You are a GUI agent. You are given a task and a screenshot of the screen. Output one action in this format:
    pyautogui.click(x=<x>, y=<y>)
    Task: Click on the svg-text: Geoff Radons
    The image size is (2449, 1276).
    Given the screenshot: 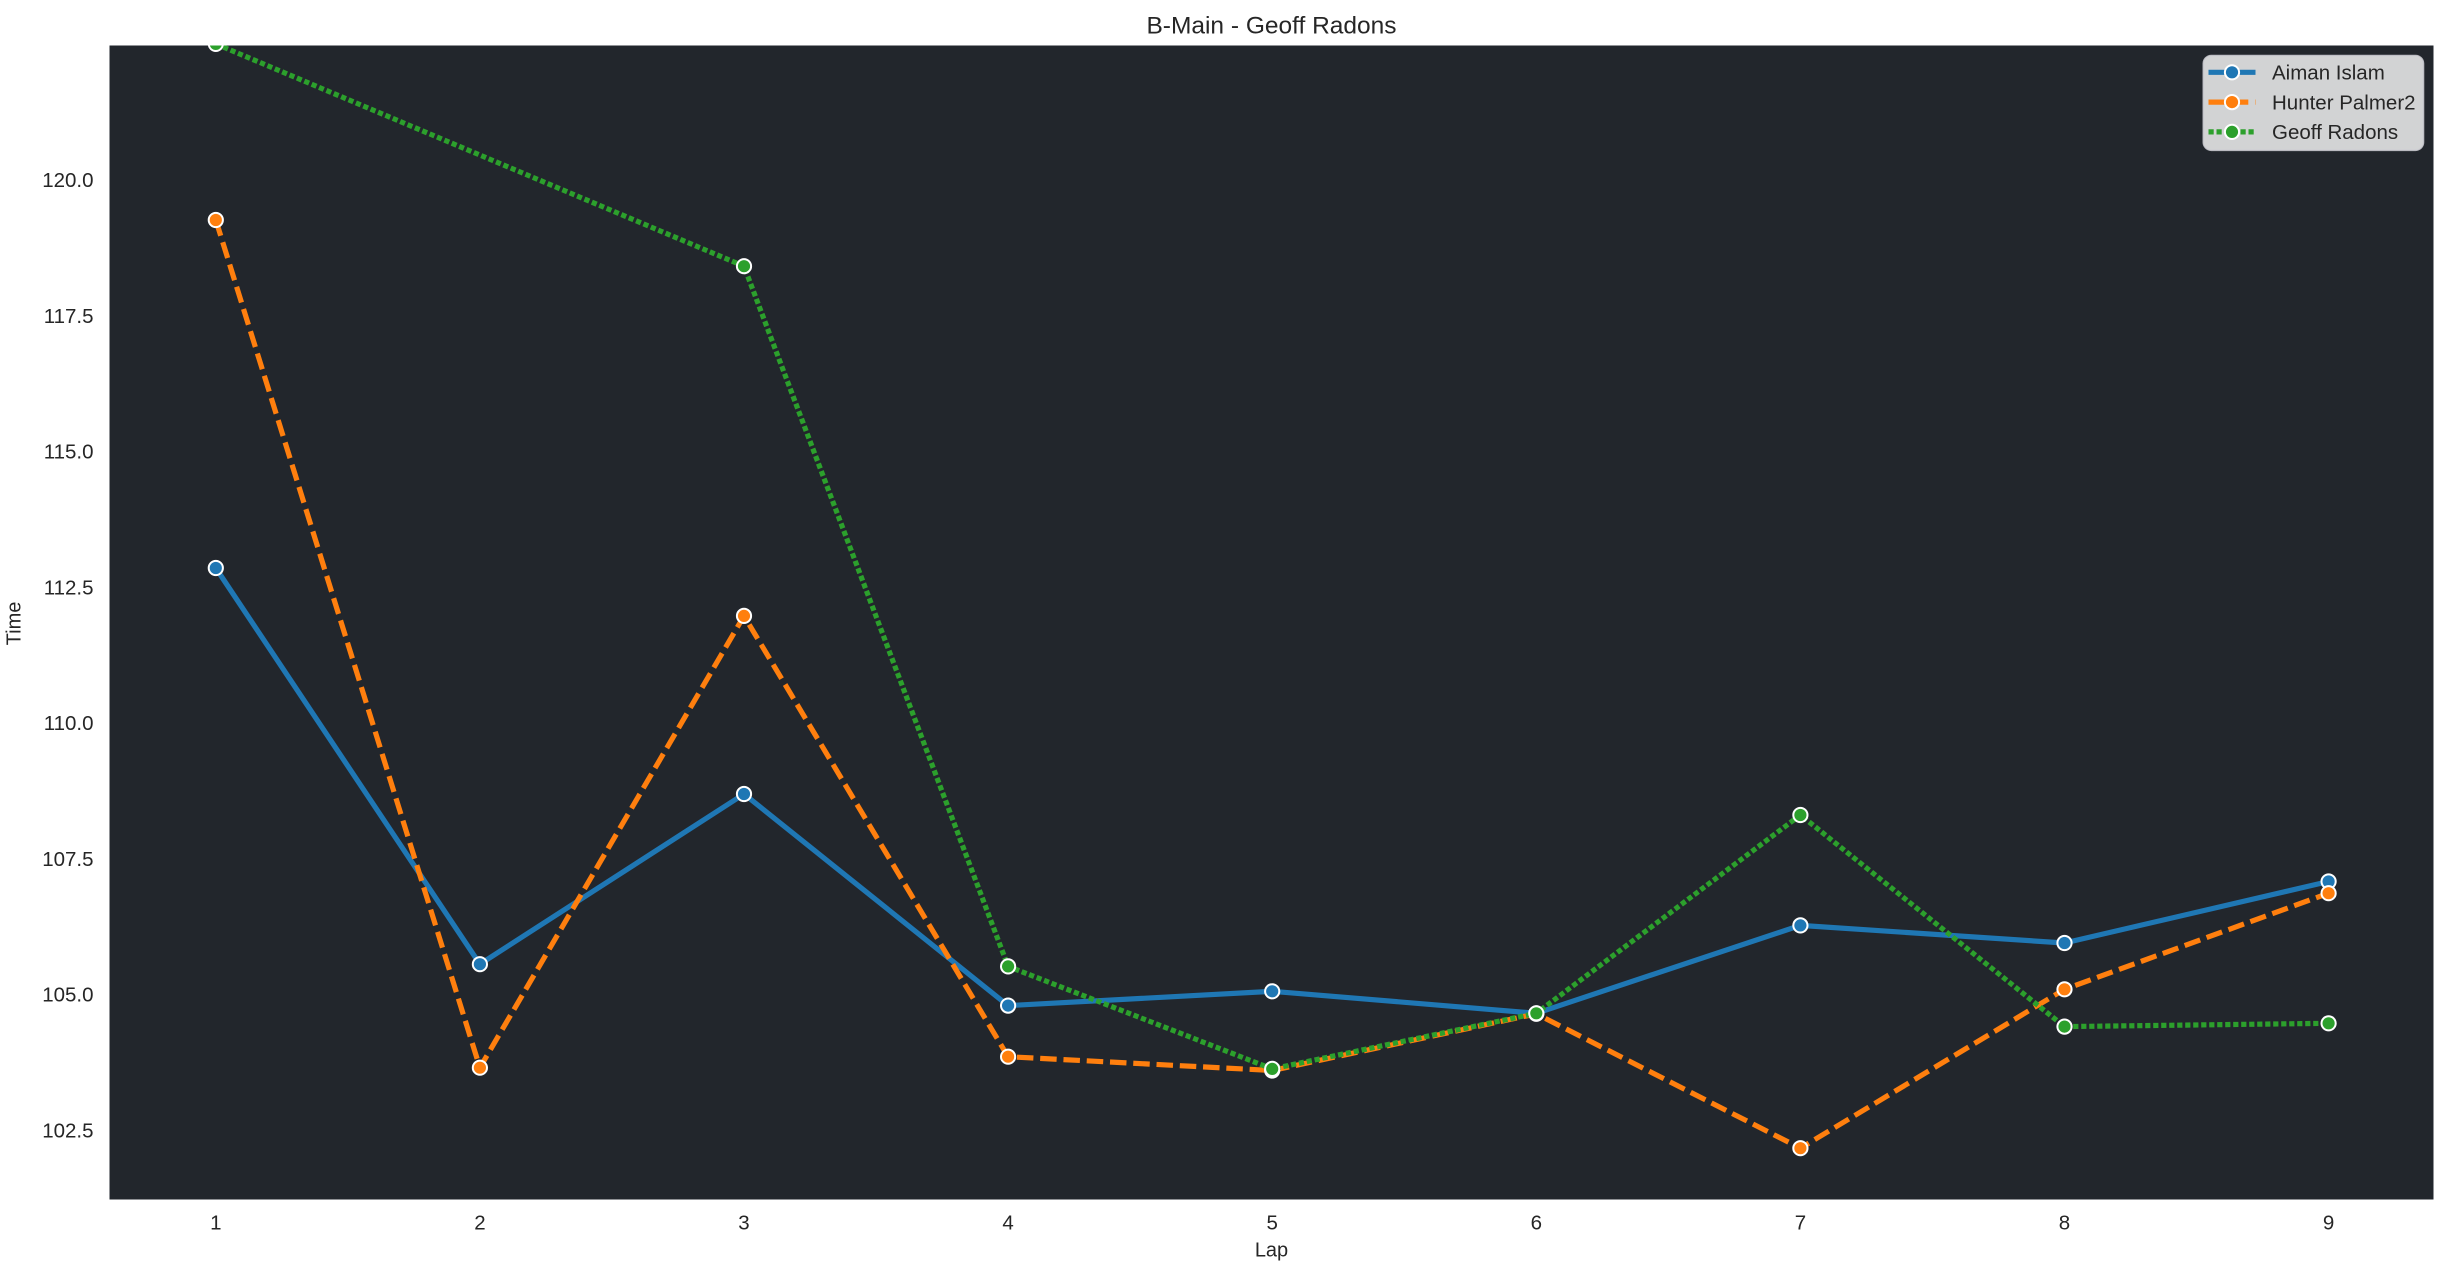 What is the action you would take?
    pyautogui.click(x=2335, y=132)
    